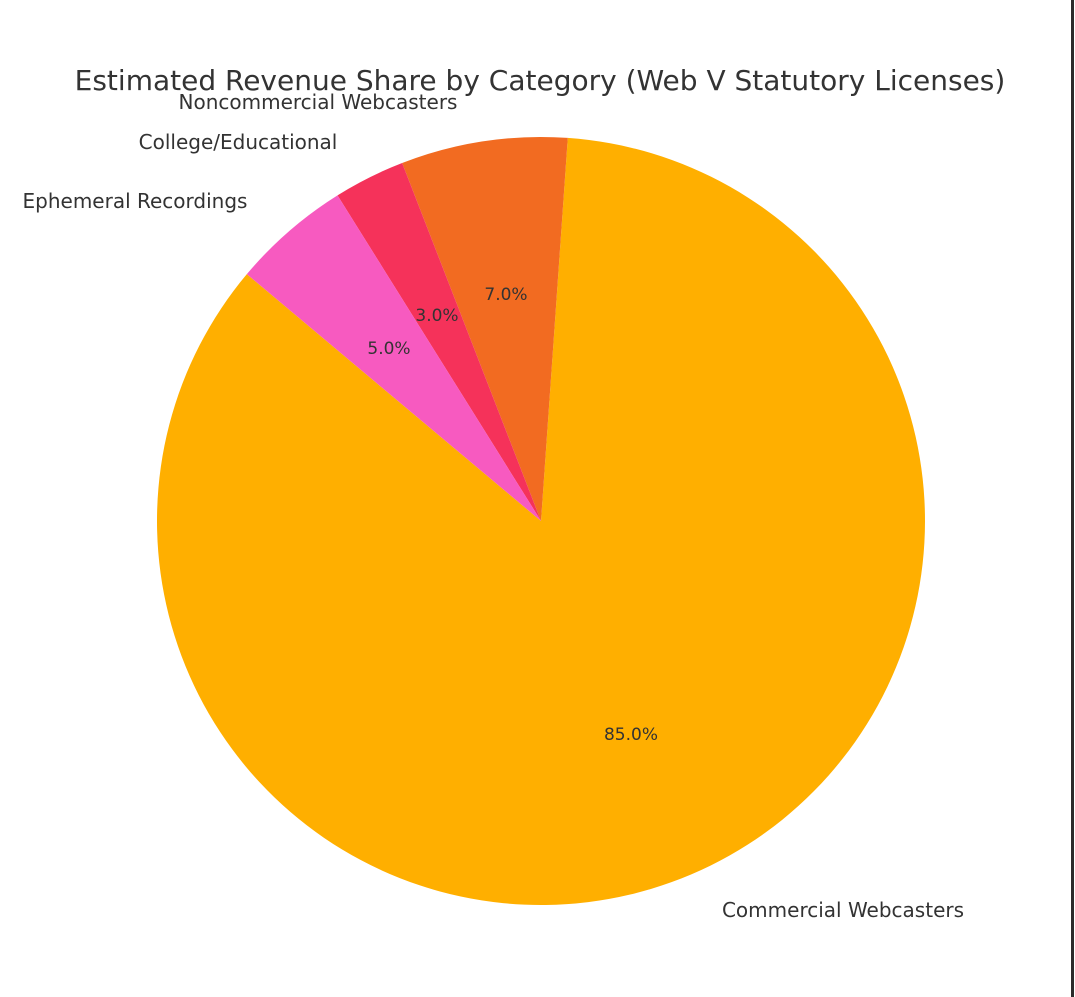 This screenshot has height=997, width=1075. Describe the element at coordinates (238, 142) in the screenshot. I see `label-college-educational: College/Educational` at that location.